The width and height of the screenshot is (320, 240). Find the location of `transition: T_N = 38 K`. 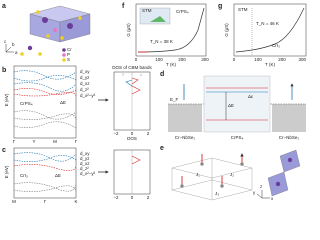

transition: T_N = 38 K is located at coordinates (161, 41).